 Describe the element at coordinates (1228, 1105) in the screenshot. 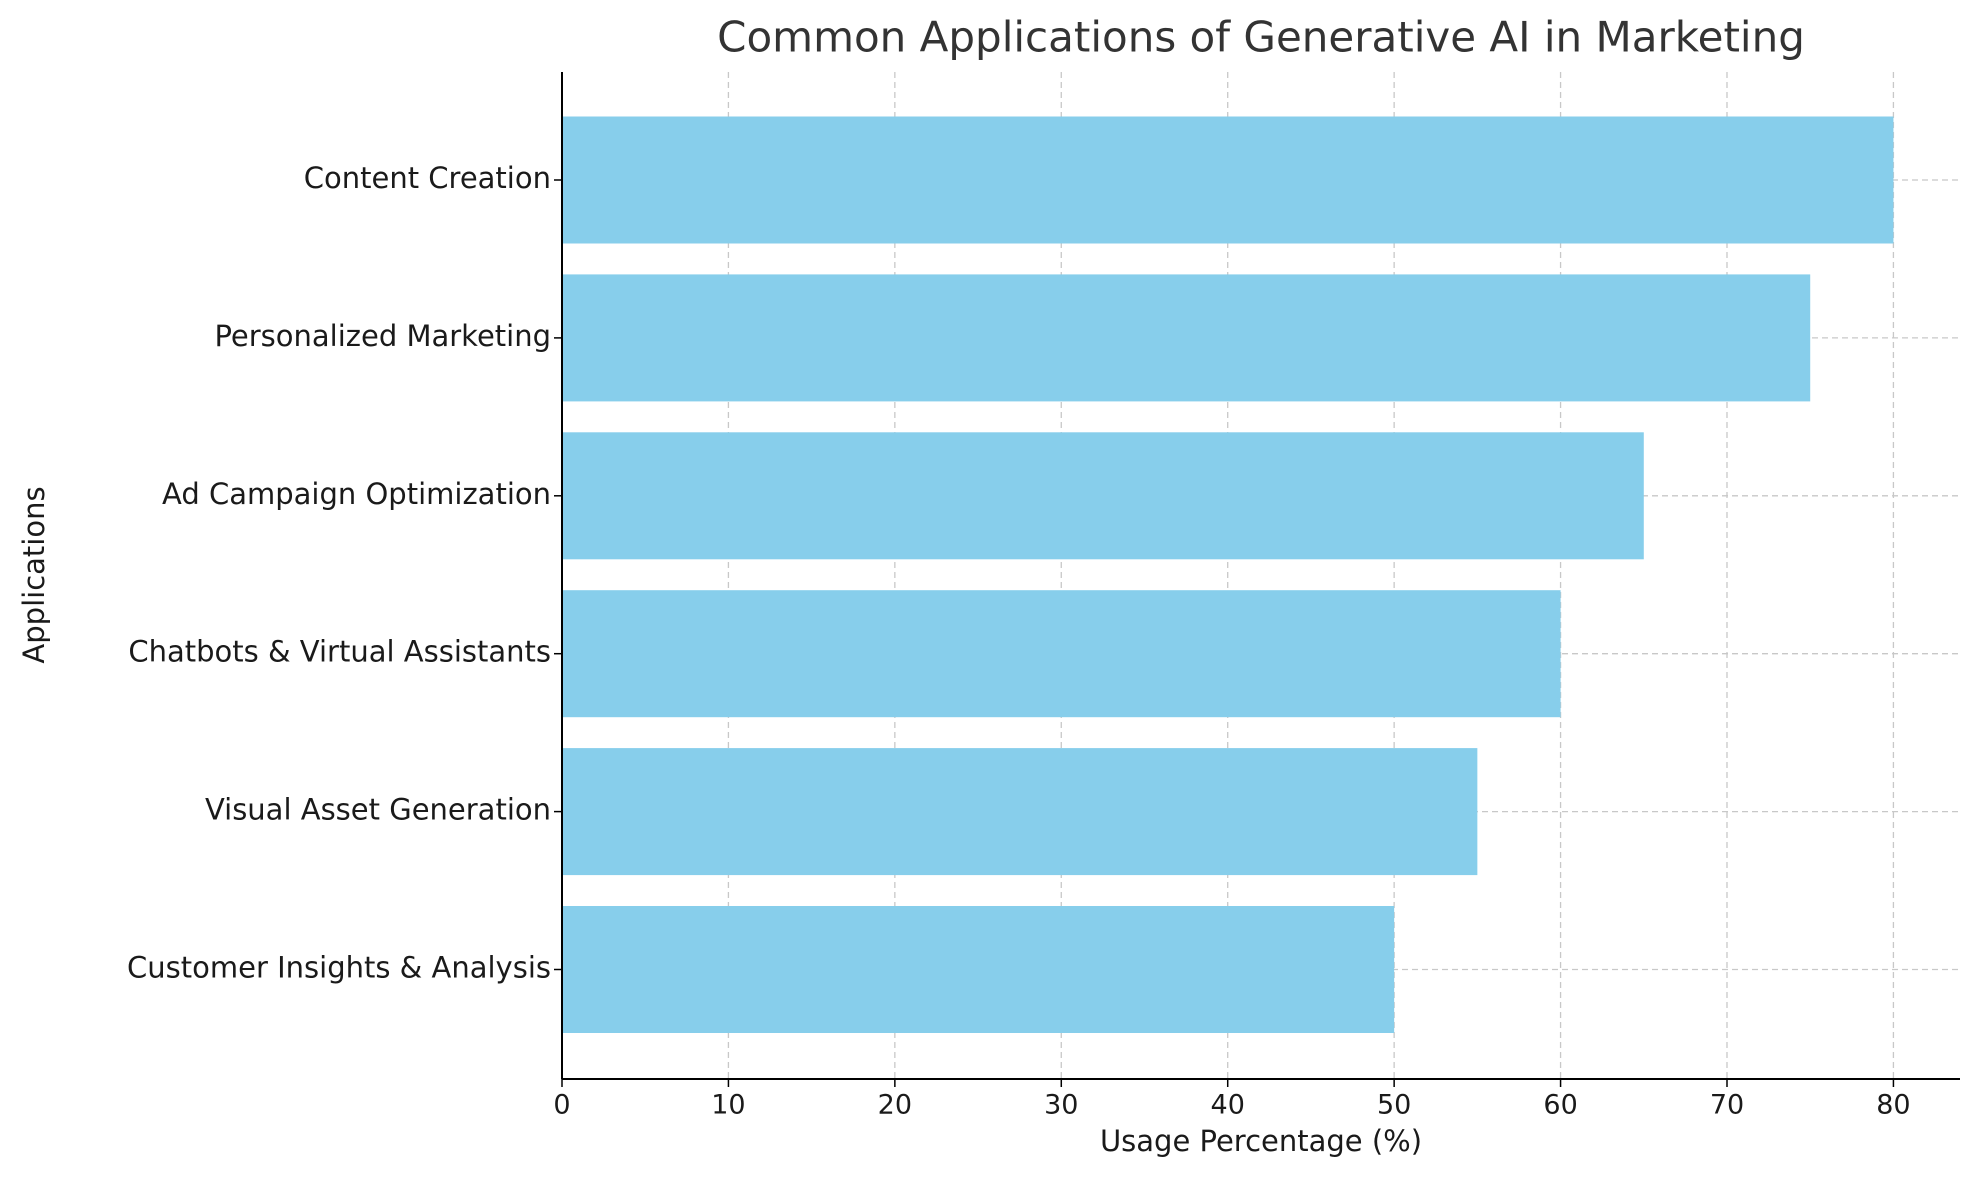

I see `x-tick-label: 40` at that location.